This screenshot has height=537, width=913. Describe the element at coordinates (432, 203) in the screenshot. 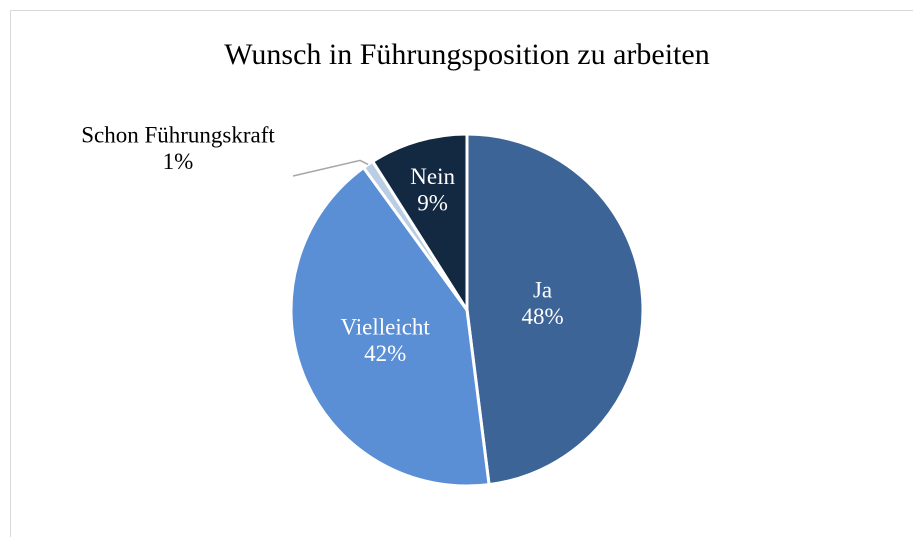

I see `data-label-value: 9%` at that location.